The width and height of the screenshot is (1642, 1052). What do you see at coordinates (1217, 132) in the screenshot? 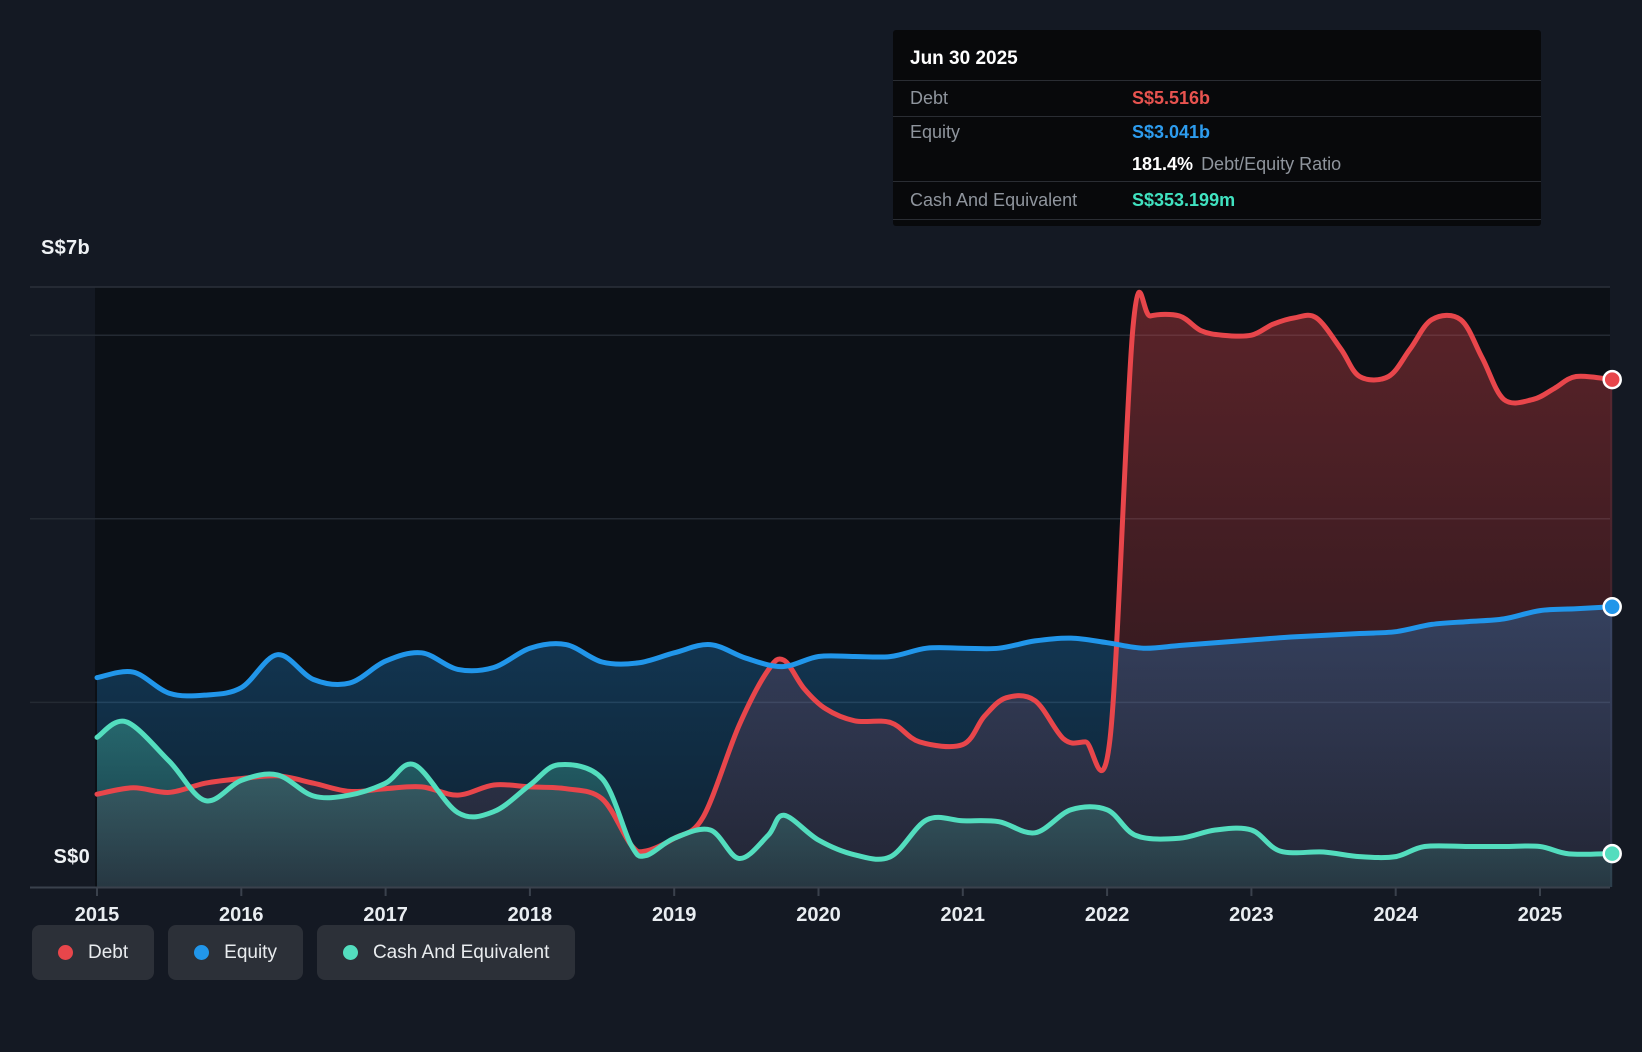
I see `tooltip-row-equity: Equity S$3.041b` at bounding box center [1217, 132].